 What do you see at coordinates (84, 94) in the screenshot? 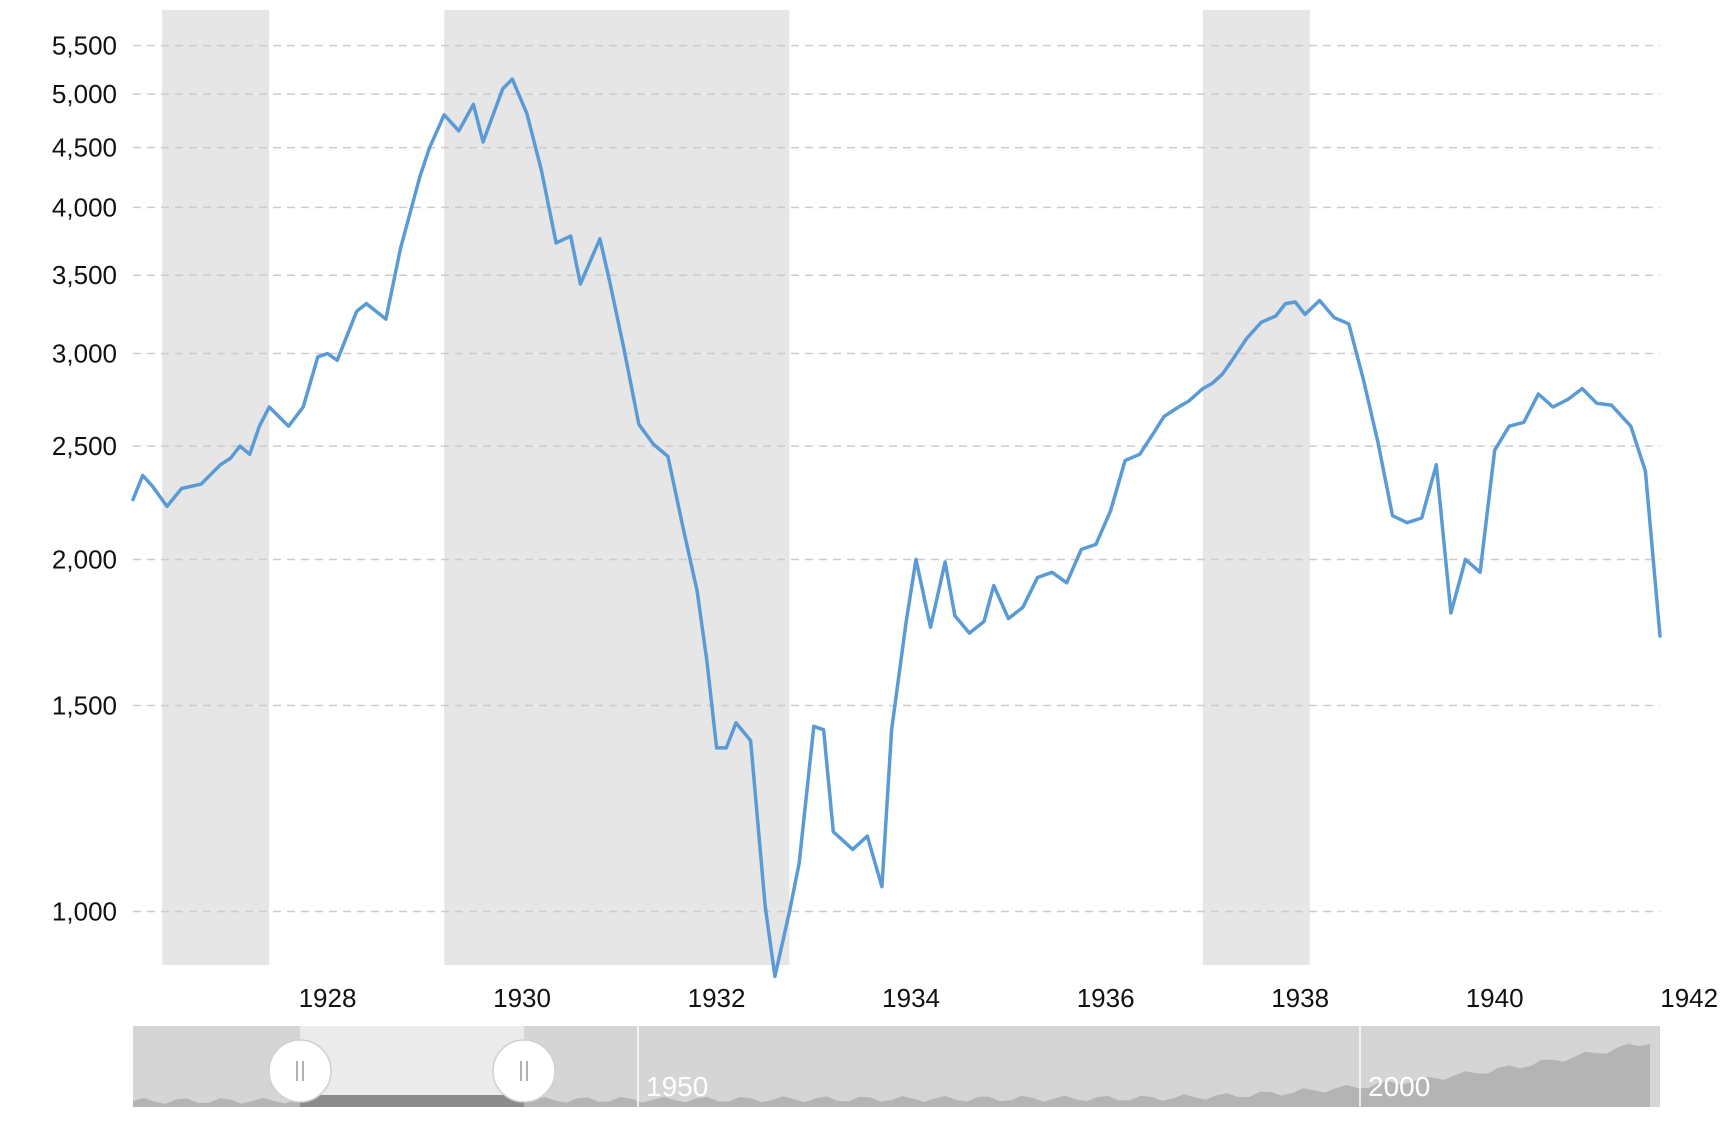
I see `y-tick-label: 5,000` at bounding box center [84, 94].